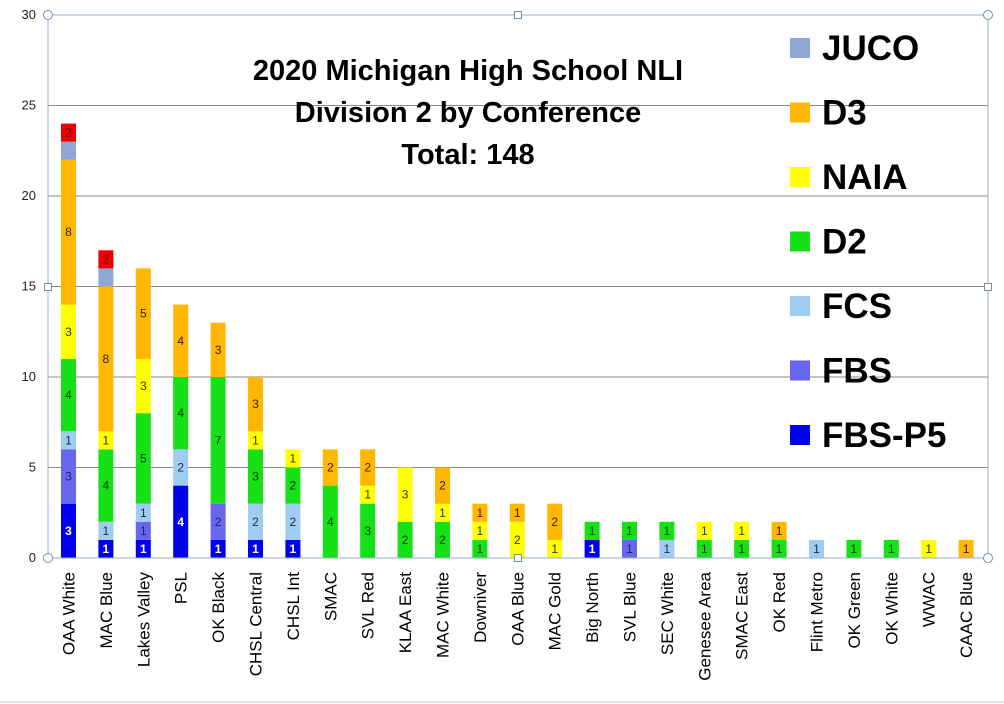 The image size is (1004, 704). I want to click on legend-label: FBS-P5, so click(884, 435).